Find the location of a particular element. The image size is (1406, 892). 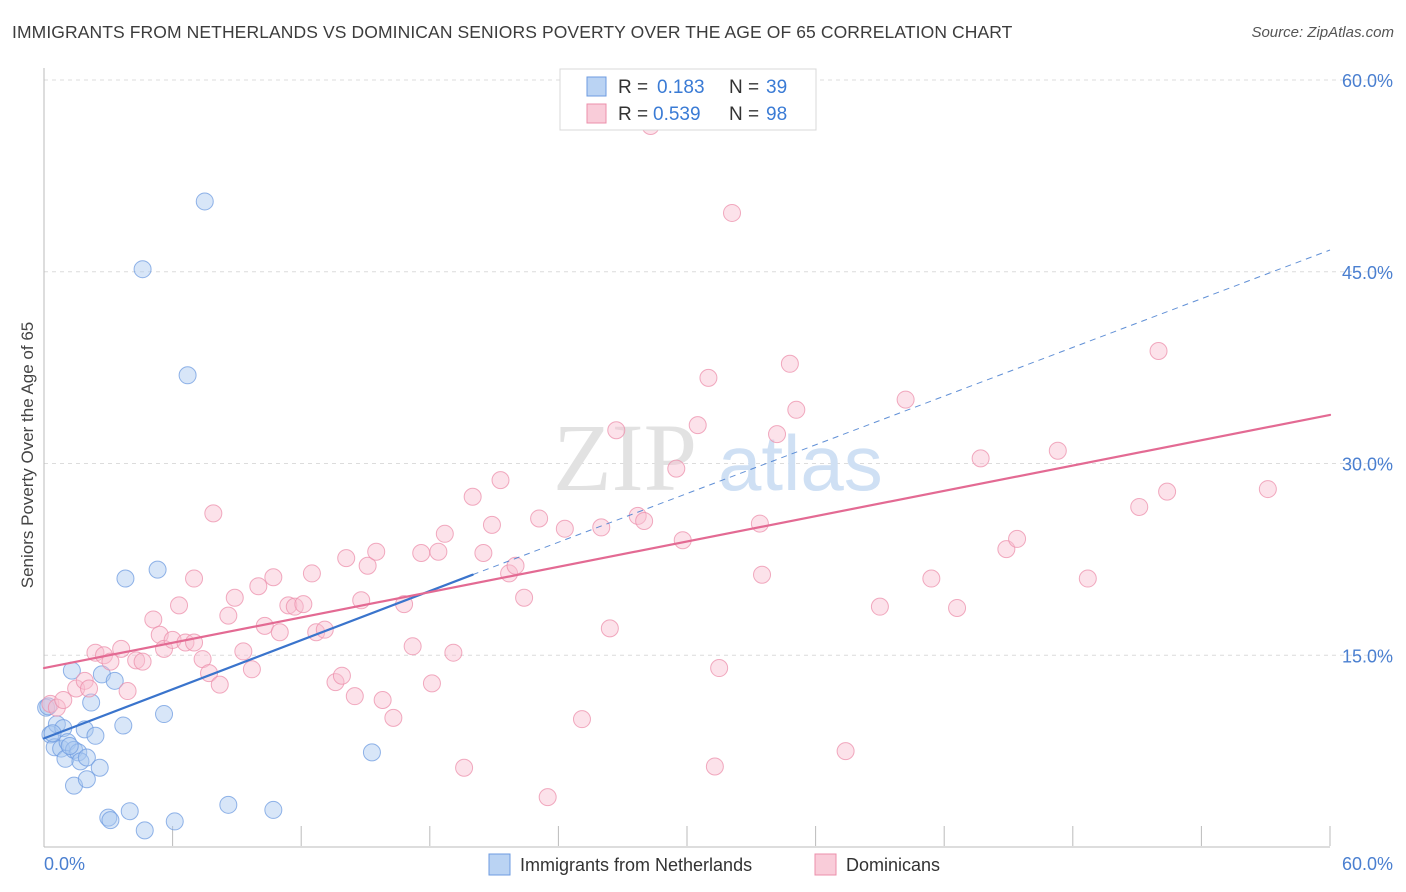

y-tick-label-0: 15.0% is located at coordinates (1367, 656).